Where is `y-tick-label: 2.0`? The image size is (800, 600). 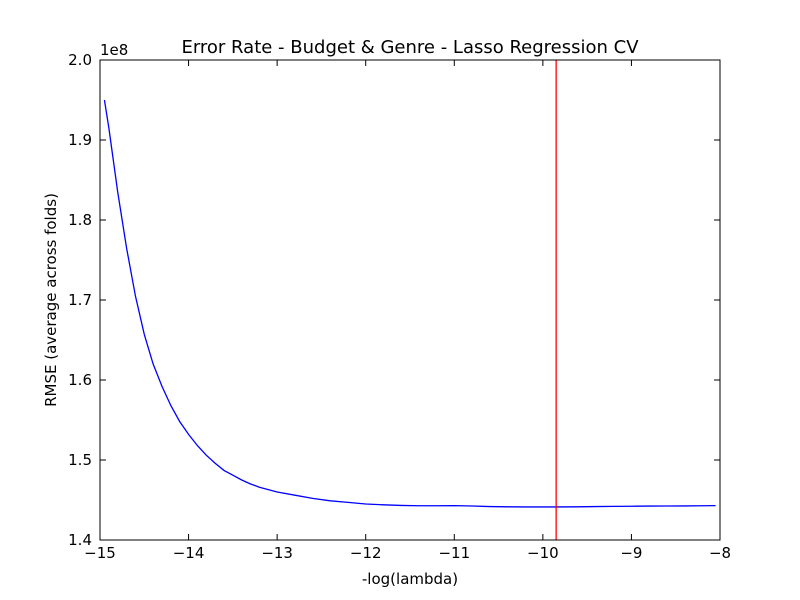
y-tick-label: 2.0 is located at coordinates (80, 60).